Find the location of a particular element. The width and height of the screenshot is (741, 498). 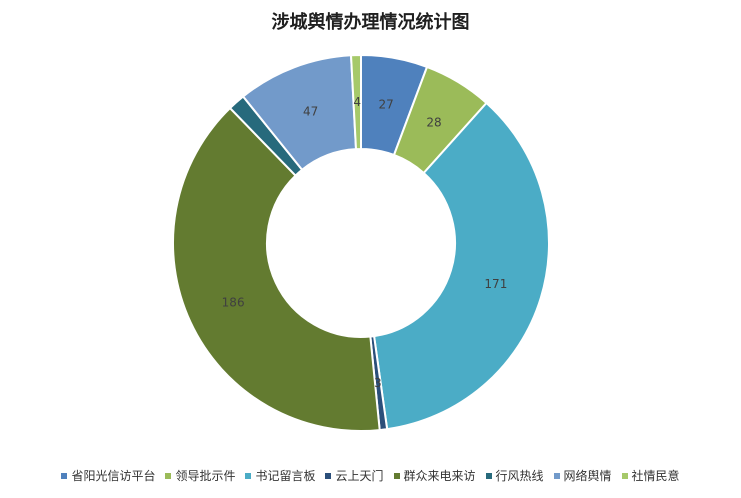

legend-item: 领导批示件 is located at coordinates (200, 475).